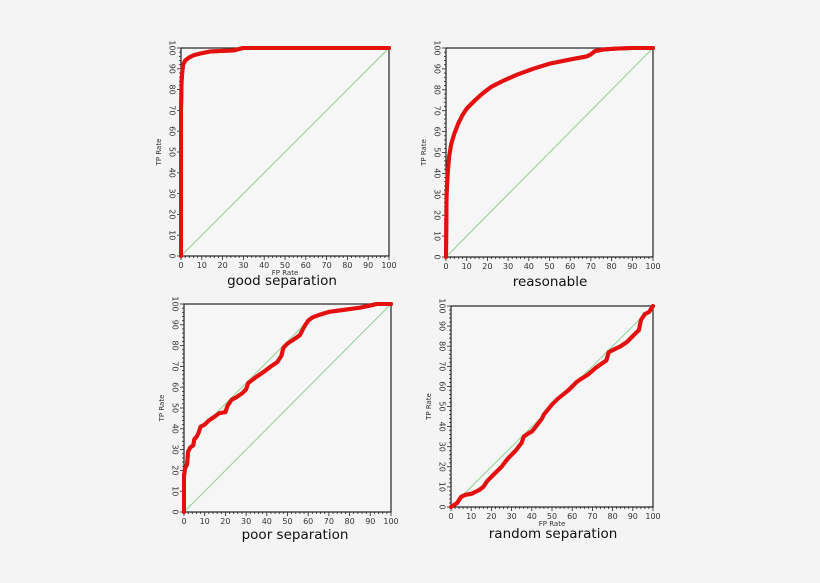  I want to click on caption-poor-separation: poor separation, so click(295, 535).